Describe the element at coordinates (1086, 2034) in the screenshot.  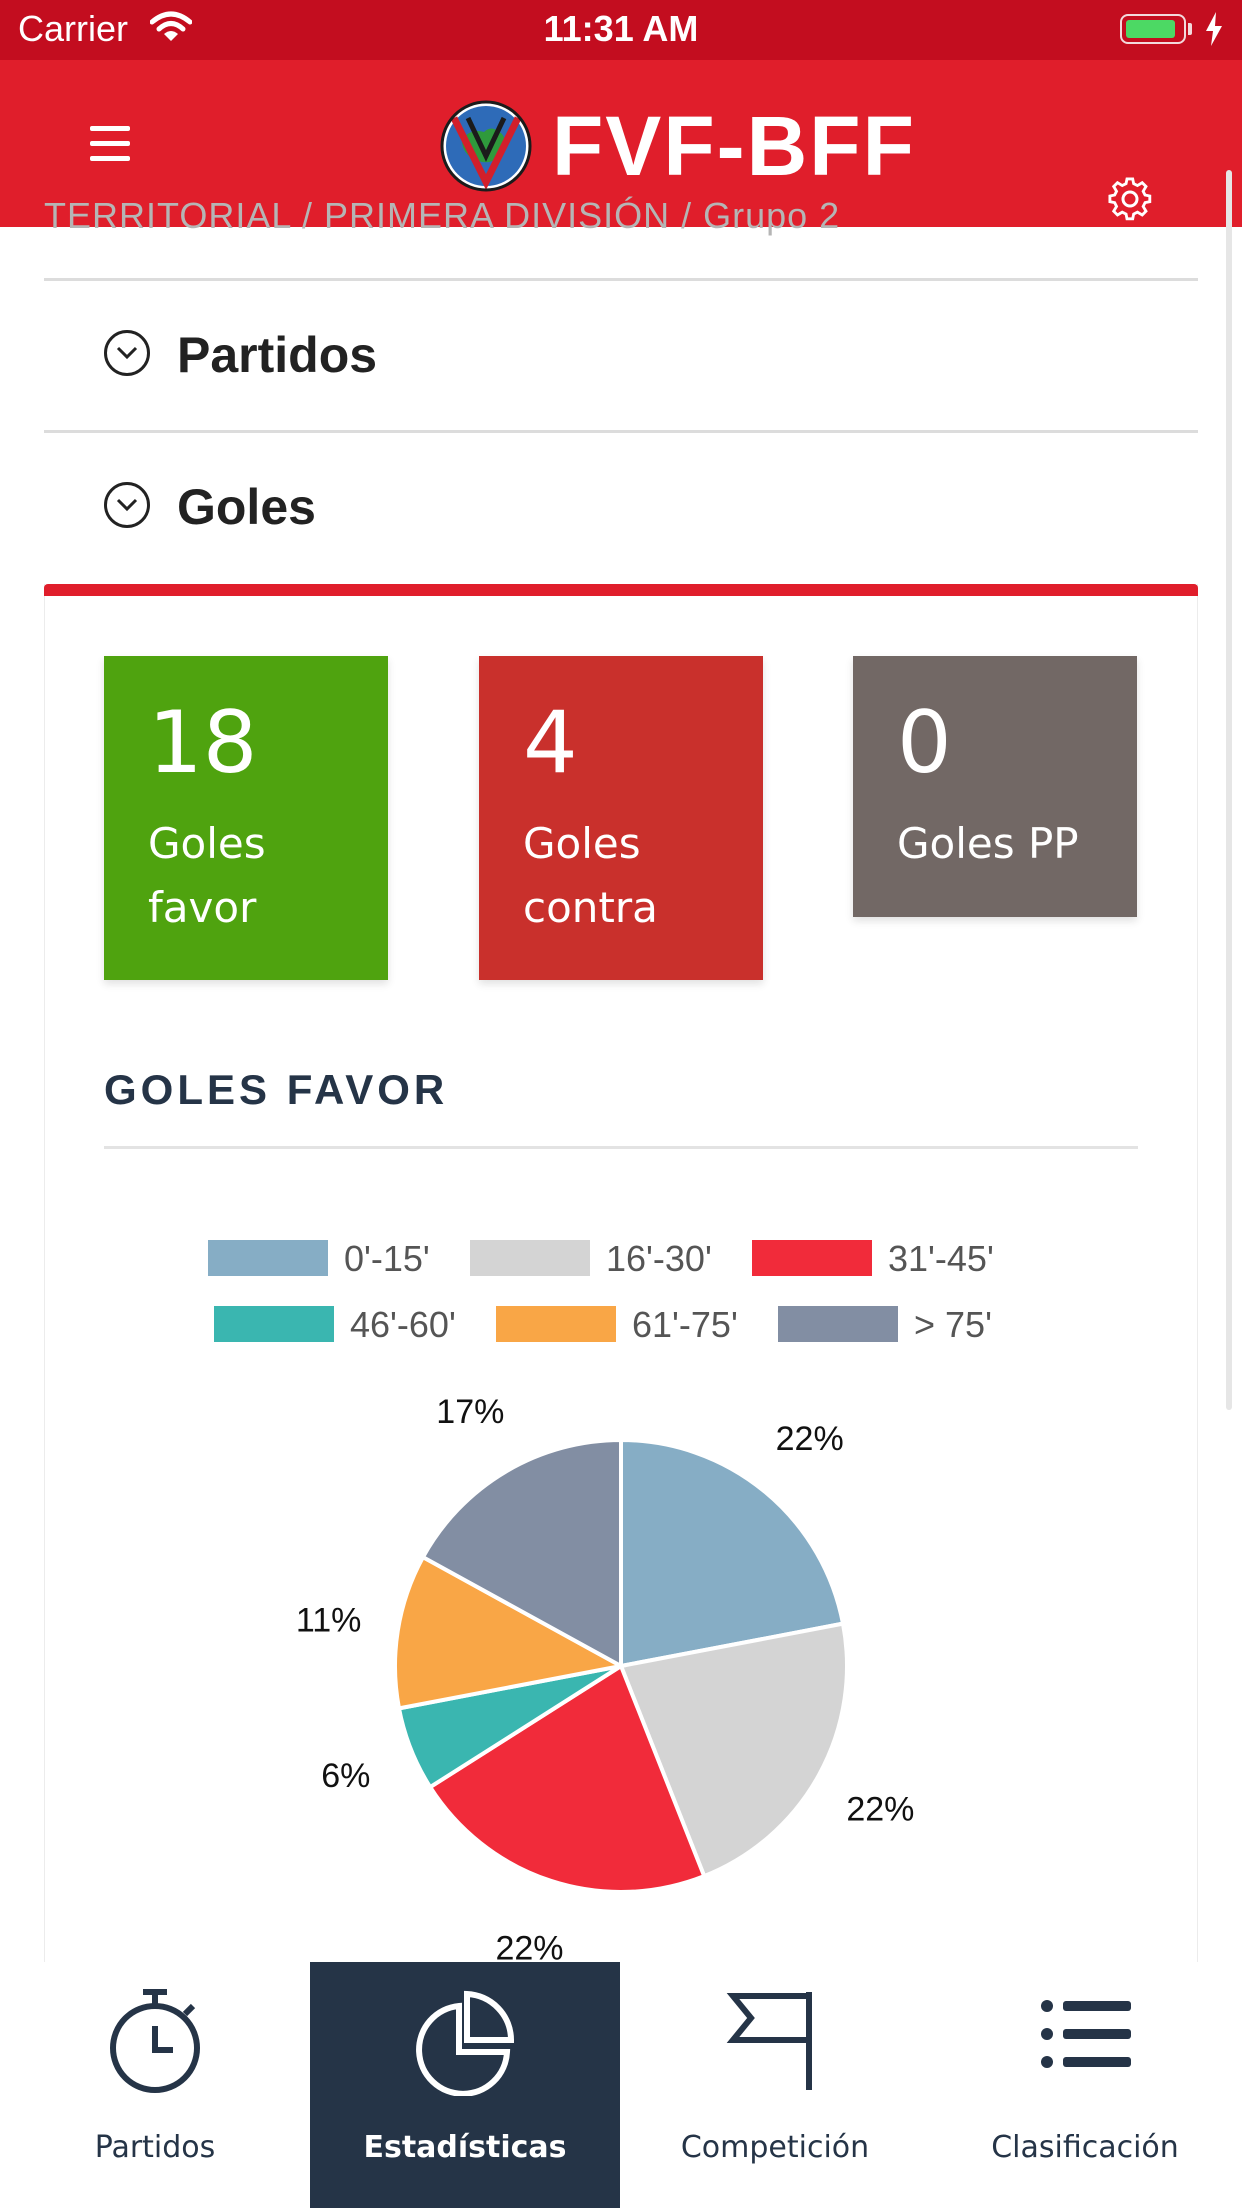
I see `list-icon` at that location.